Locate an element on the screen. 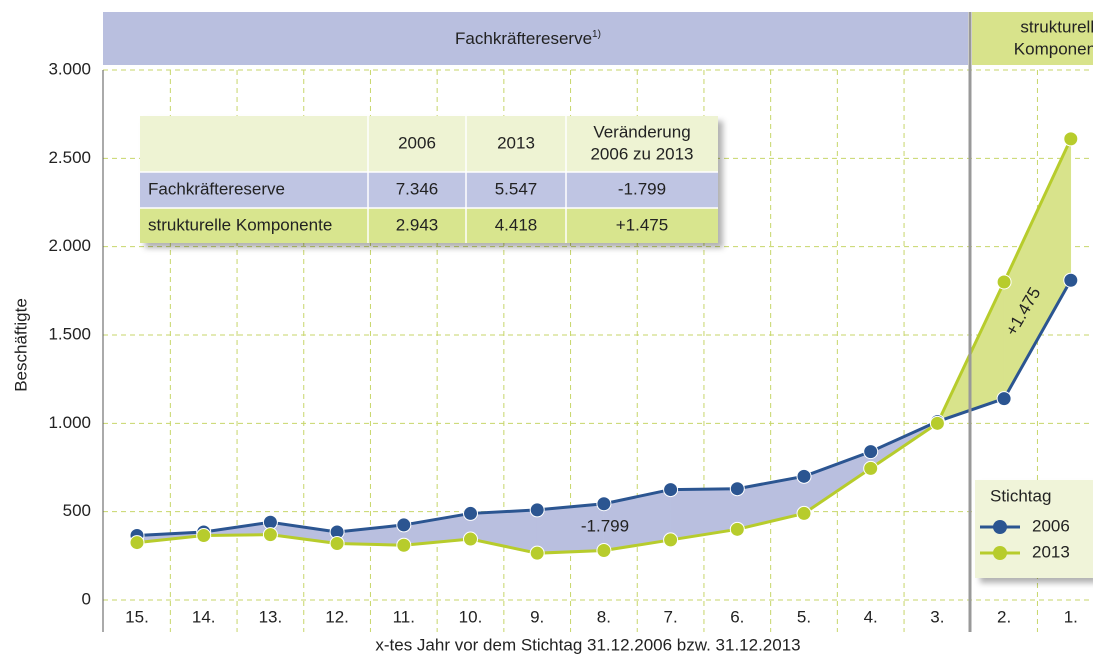 This screenshot has height=657, width=1093. table-cell: 2013 is located at coordinates (516, 142).